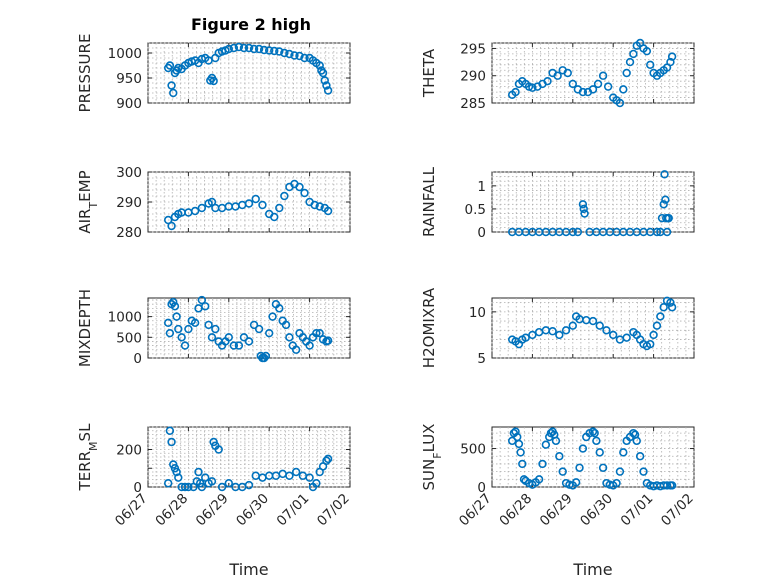  What do you see at coordinates (475, 210) in the screenshot?
I see `y-tick-label: 0.5` at bounding box center [475, 210].